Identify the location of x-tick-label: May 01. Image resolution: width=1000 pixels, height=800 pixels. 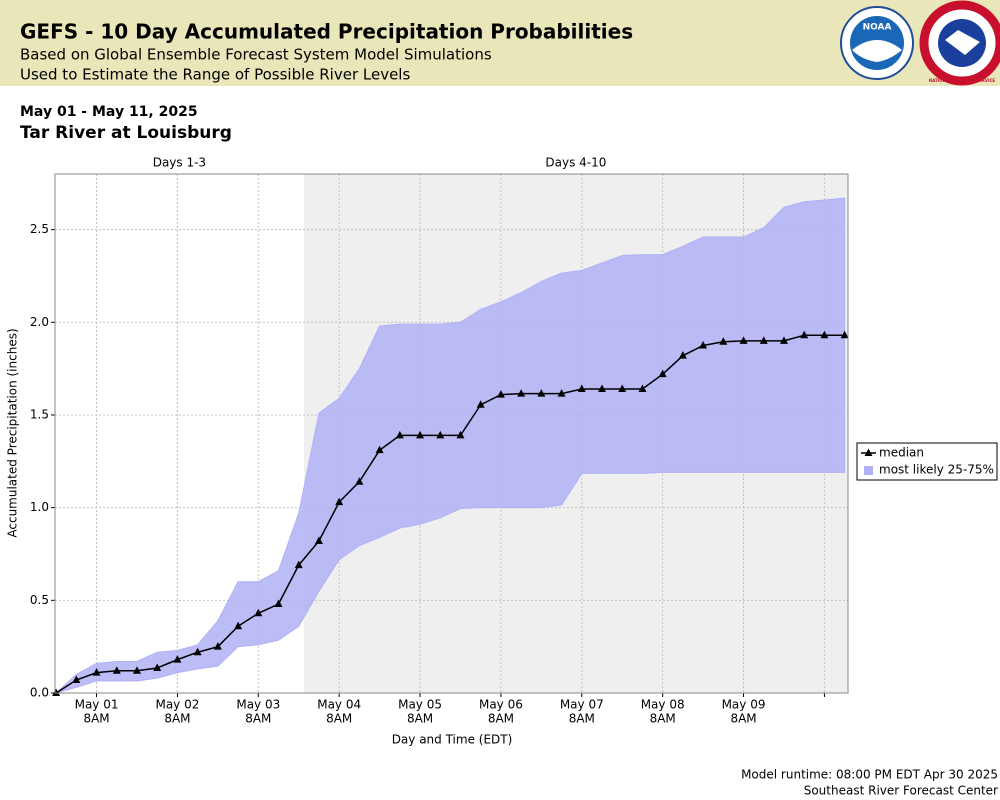
(97, 705).